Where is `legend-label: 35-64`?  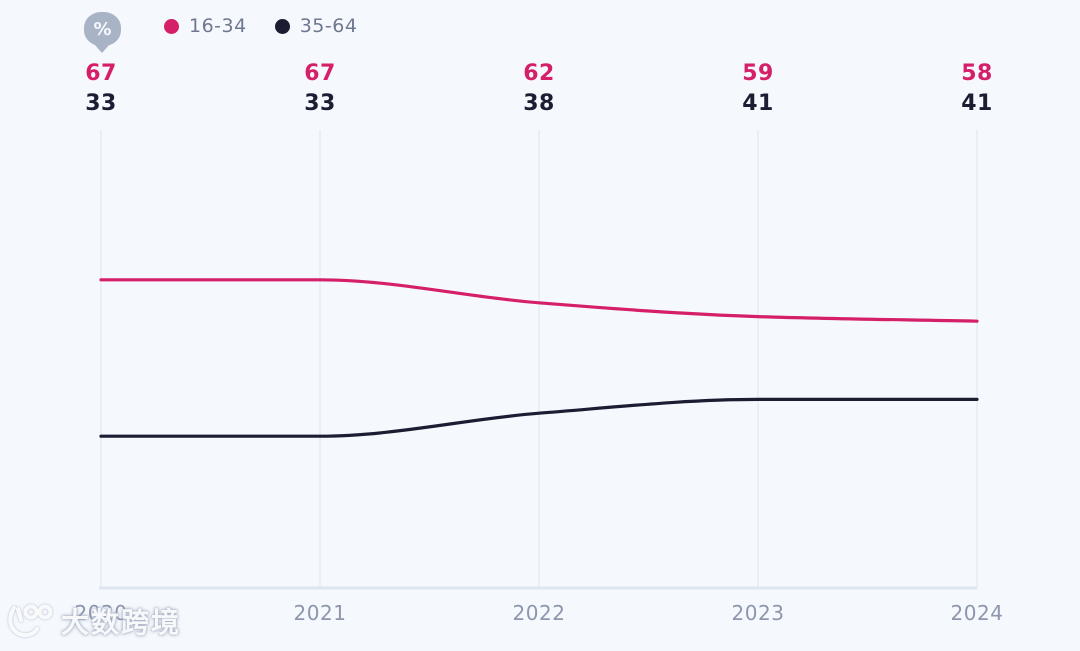 legend-label: 35-64 is located at coordinates (328, 26).